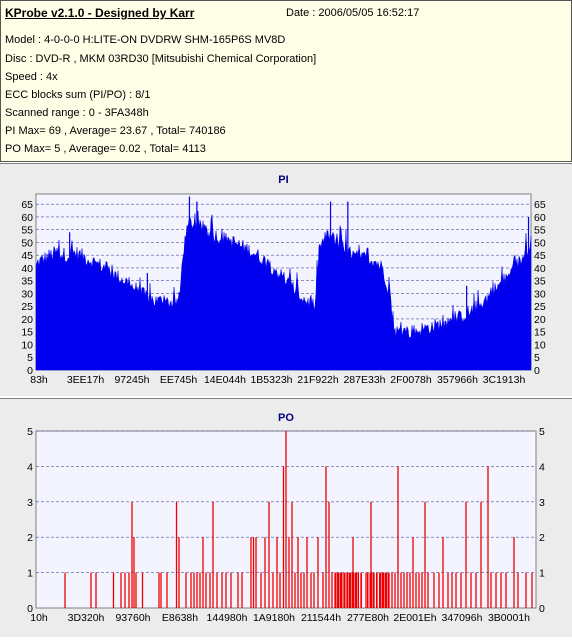 This screenshot has width=572, height=642. I want to click on pi-xtick-label: 21F922h, so click(318, 380).